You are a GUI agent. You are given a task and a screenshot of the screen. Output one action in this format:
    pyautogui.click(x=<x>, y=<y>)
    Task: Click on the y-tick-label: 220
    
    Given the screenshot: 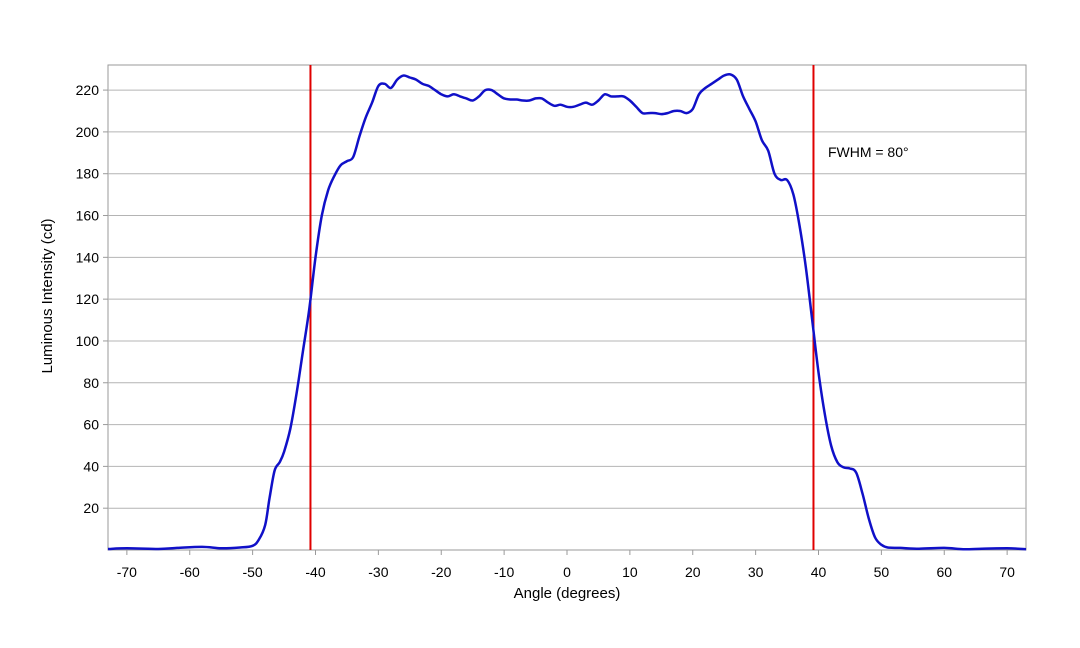 What is the action you would take?
    pyautogui.click(x=88, y=90)
    